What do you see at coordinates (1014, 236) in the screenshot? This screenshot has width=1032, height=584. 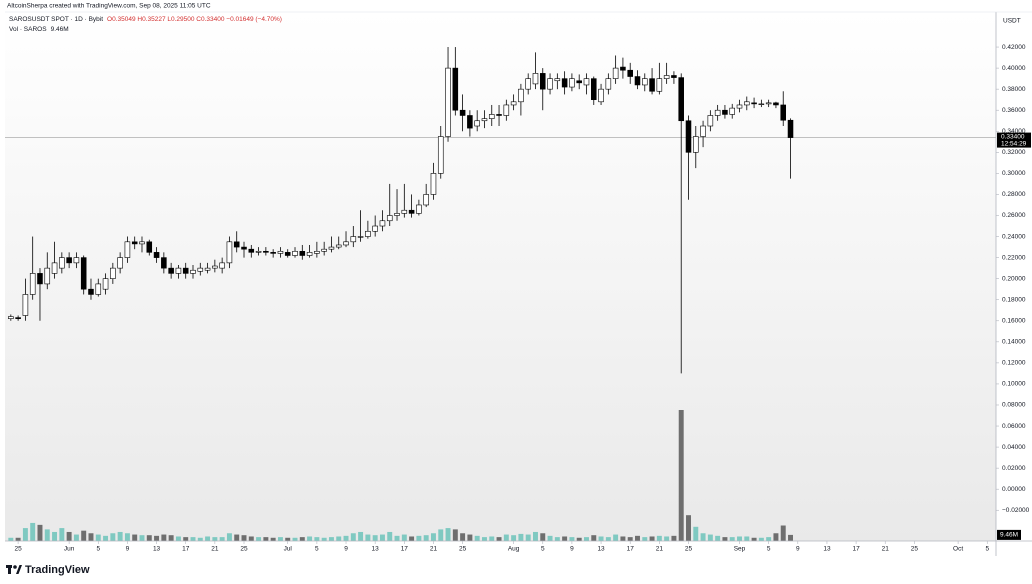 I see `y-tick-label: 0.24000` at bounding box center [1014, 236].